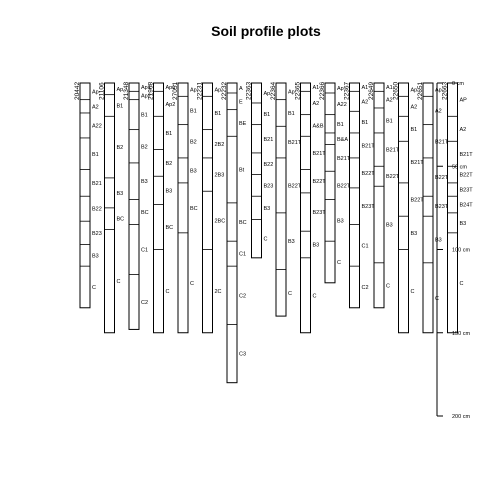  I want to click on horizon-label: A1, so click(365, 88).